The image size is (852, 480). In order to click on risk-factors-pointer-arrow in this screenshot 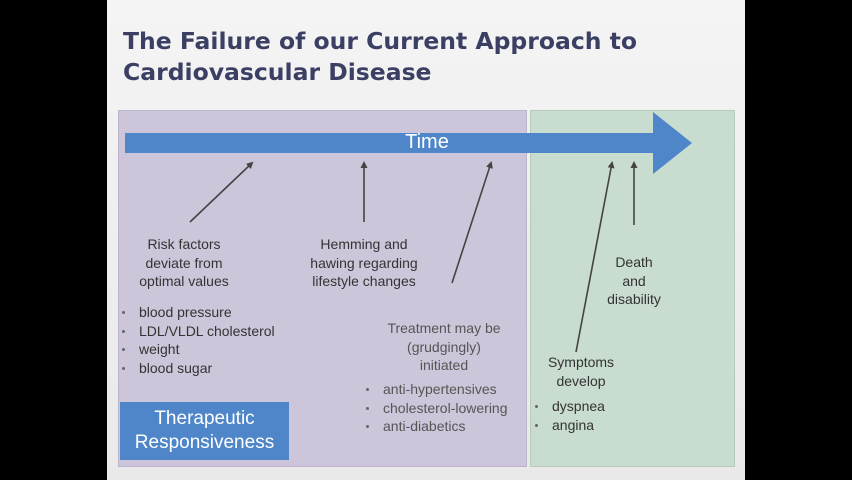, I will do `click(221, 192)`.